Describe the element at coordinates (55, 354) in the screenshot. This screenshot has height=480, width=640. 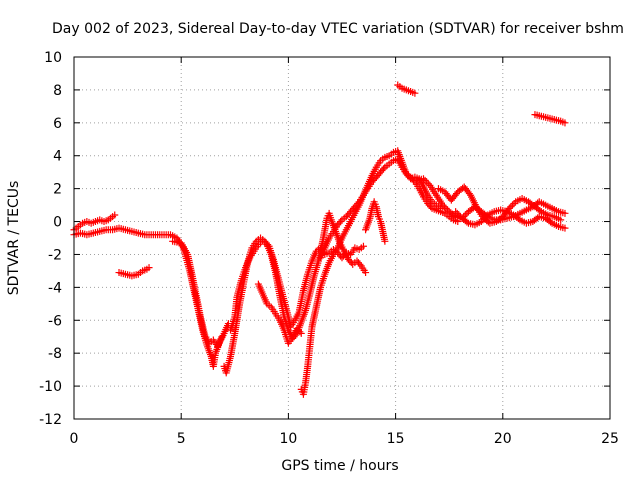
I see `y-tick-label: -8` at that location.